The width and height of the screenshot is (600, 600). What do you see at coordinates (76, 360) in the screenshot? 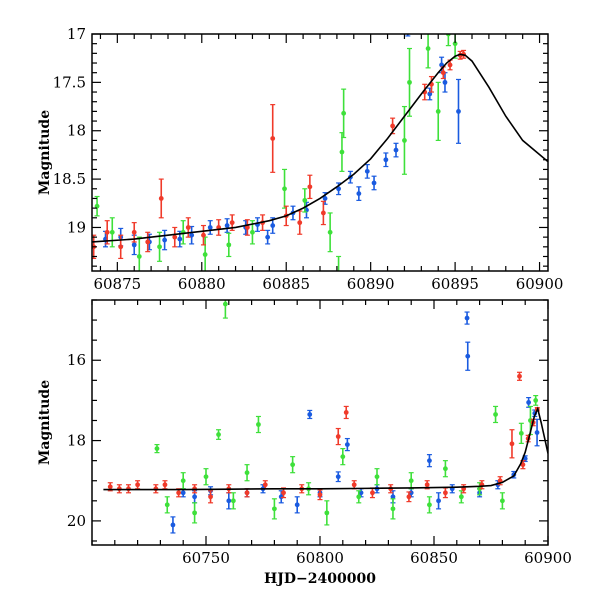
I see `y-tick-label: 16` at bounding box center [76, 360].